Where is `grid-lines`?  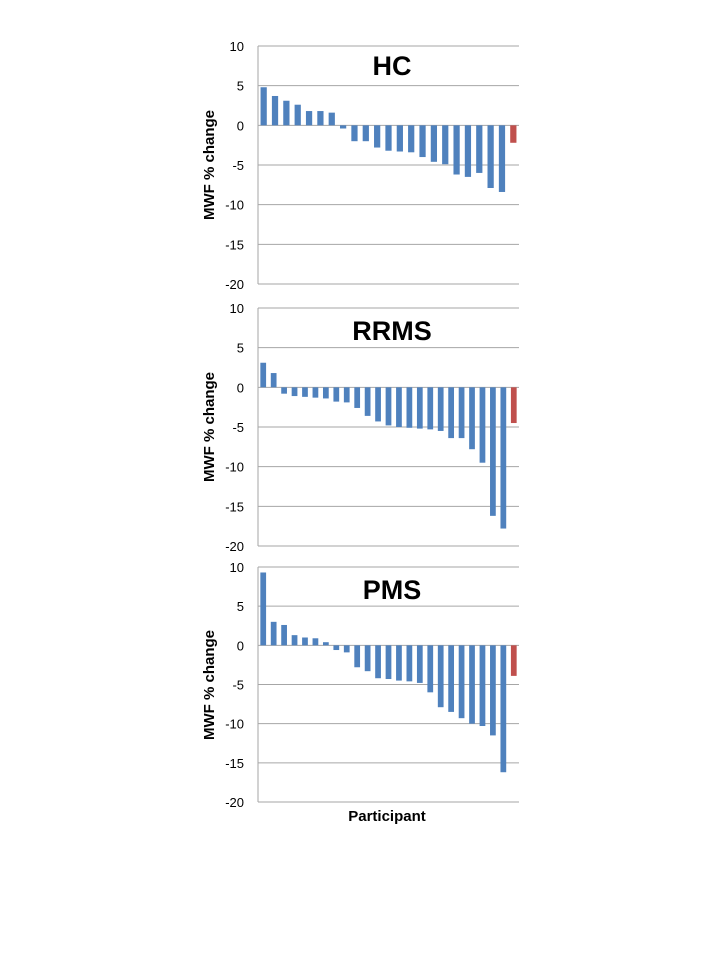 grid-lines is located at coordinates (388, 427).